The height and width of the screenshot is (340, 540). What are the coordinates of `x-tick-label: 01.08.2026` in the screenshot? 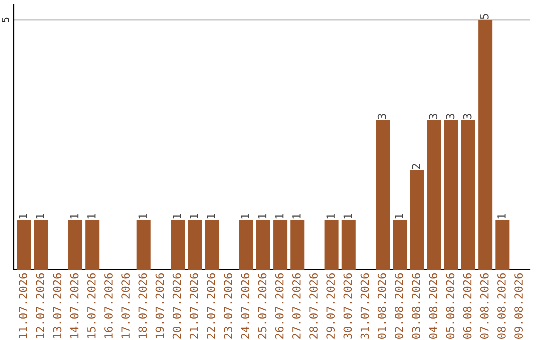 It's located at (382, 306).